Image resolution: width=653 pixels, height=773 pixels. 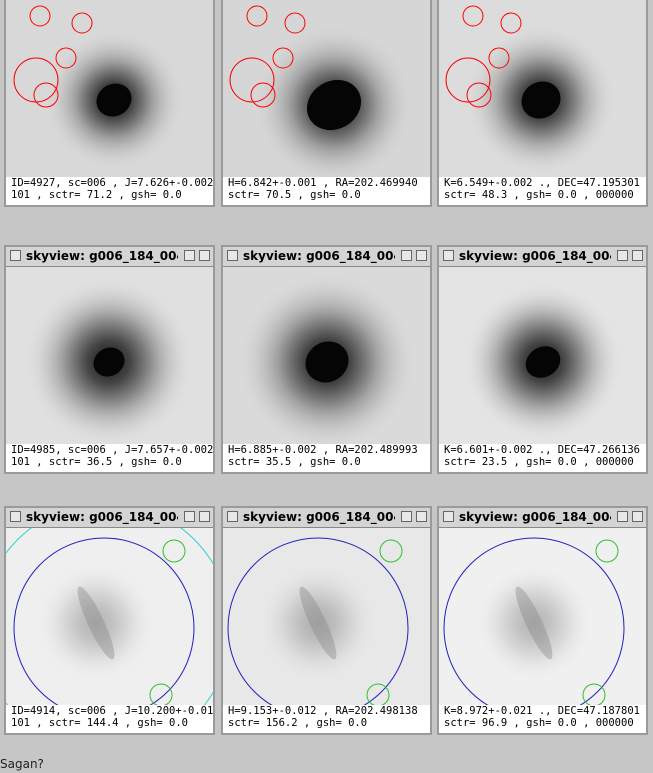 What do you see at coordinates (96, 195) in the screenshot?
I see `info-line: 101 , sctr= 71.2 , gsh= 0.0` at bounding box center [96, 195].